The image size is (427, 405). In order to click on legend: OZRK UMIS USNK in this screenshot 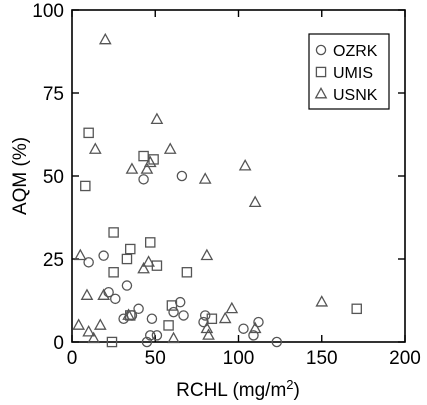, I will do `click(349, 71)`.